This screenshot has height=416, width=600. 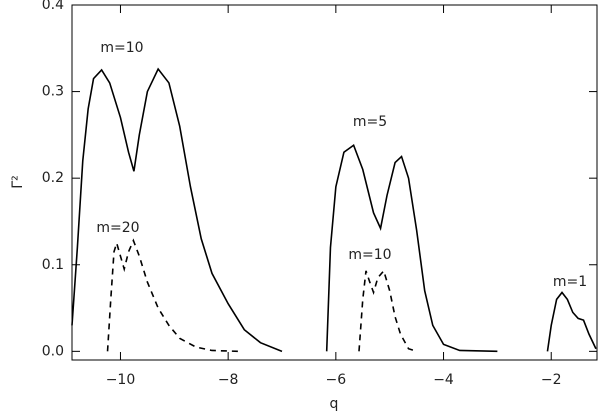 I want to click on y-tick-label: 0.1, so click(x=53, y=265).